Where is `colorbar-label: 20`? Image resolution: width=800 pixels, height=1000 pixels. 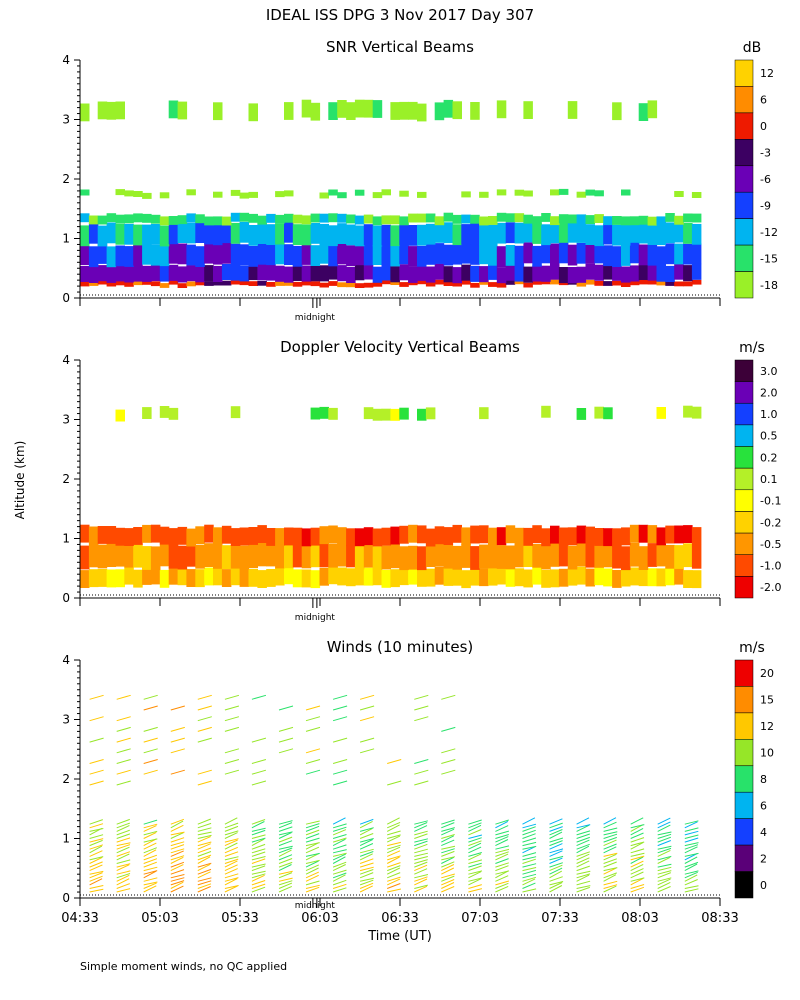
colorbar-label: 20 is located at coordinates (767, 673).